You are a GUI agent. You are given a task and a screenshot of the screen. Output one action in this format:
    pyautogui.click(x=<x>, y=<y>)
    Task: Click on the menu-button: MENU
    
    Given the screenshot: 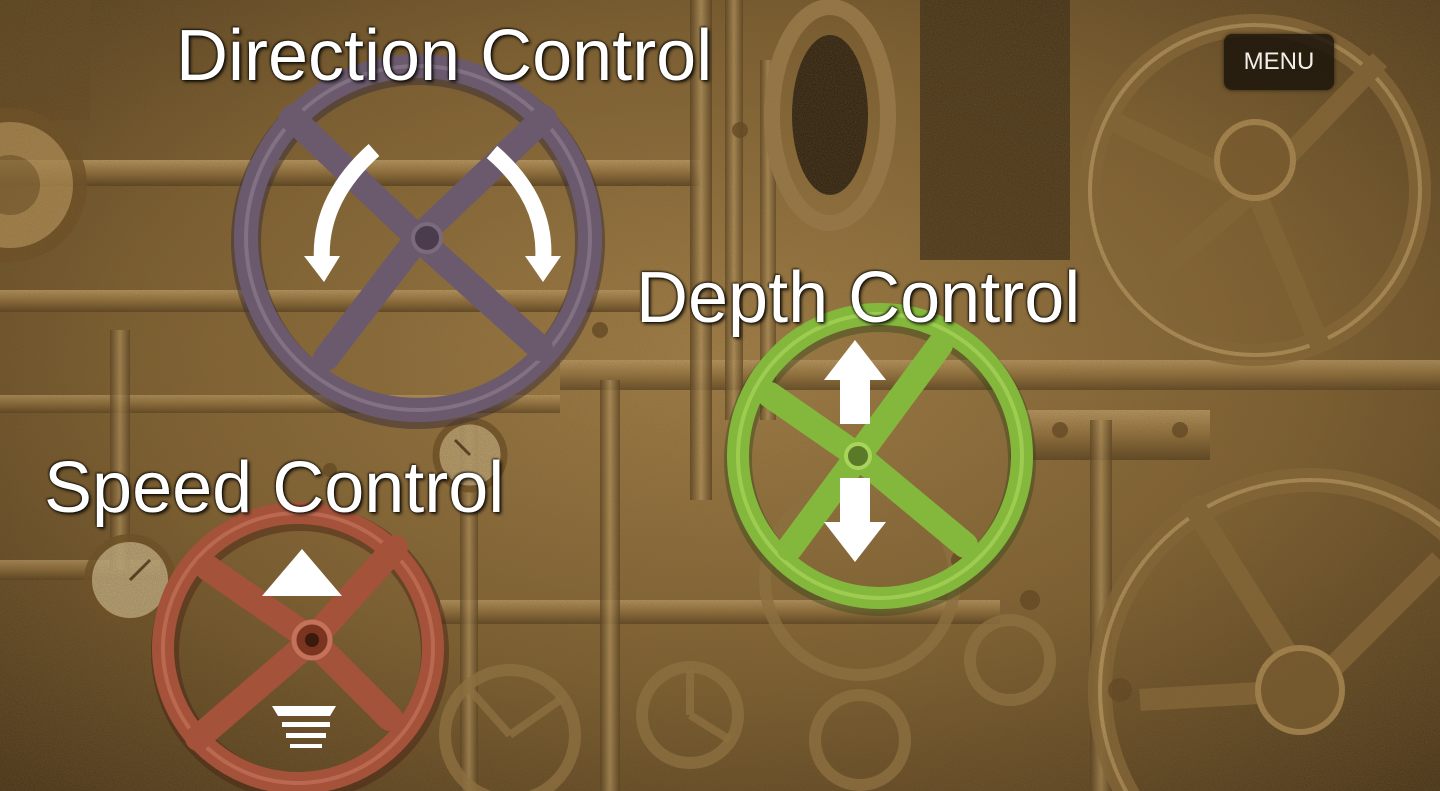 What is the action you would take?
    pyautogui.click(x=1279, y=62)
    